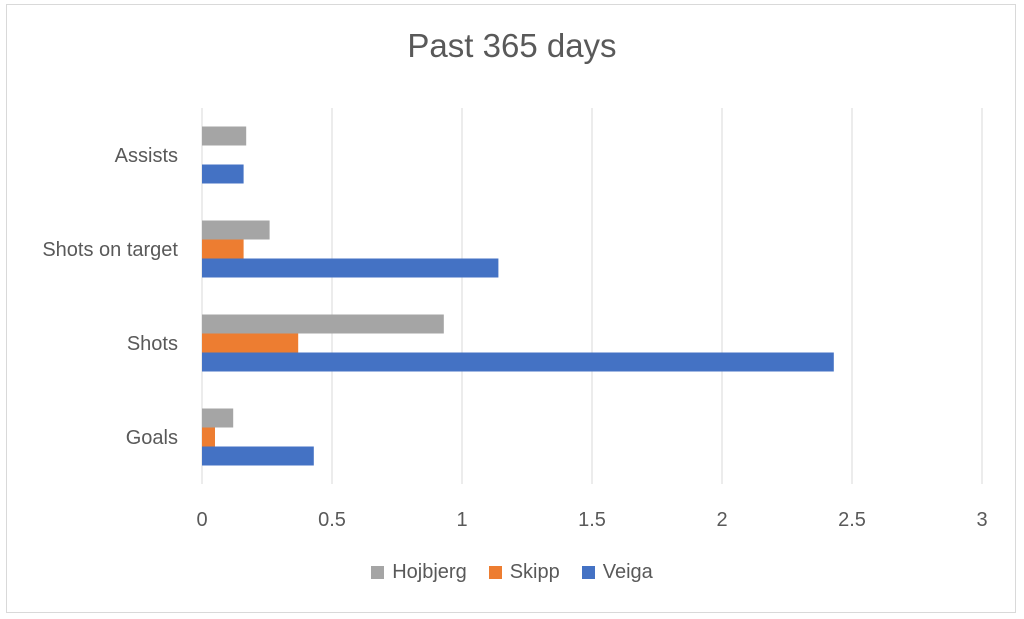 This screenshot has height=619, width=1024. I want to click on x-tick-label: 0, so click(201, 520).